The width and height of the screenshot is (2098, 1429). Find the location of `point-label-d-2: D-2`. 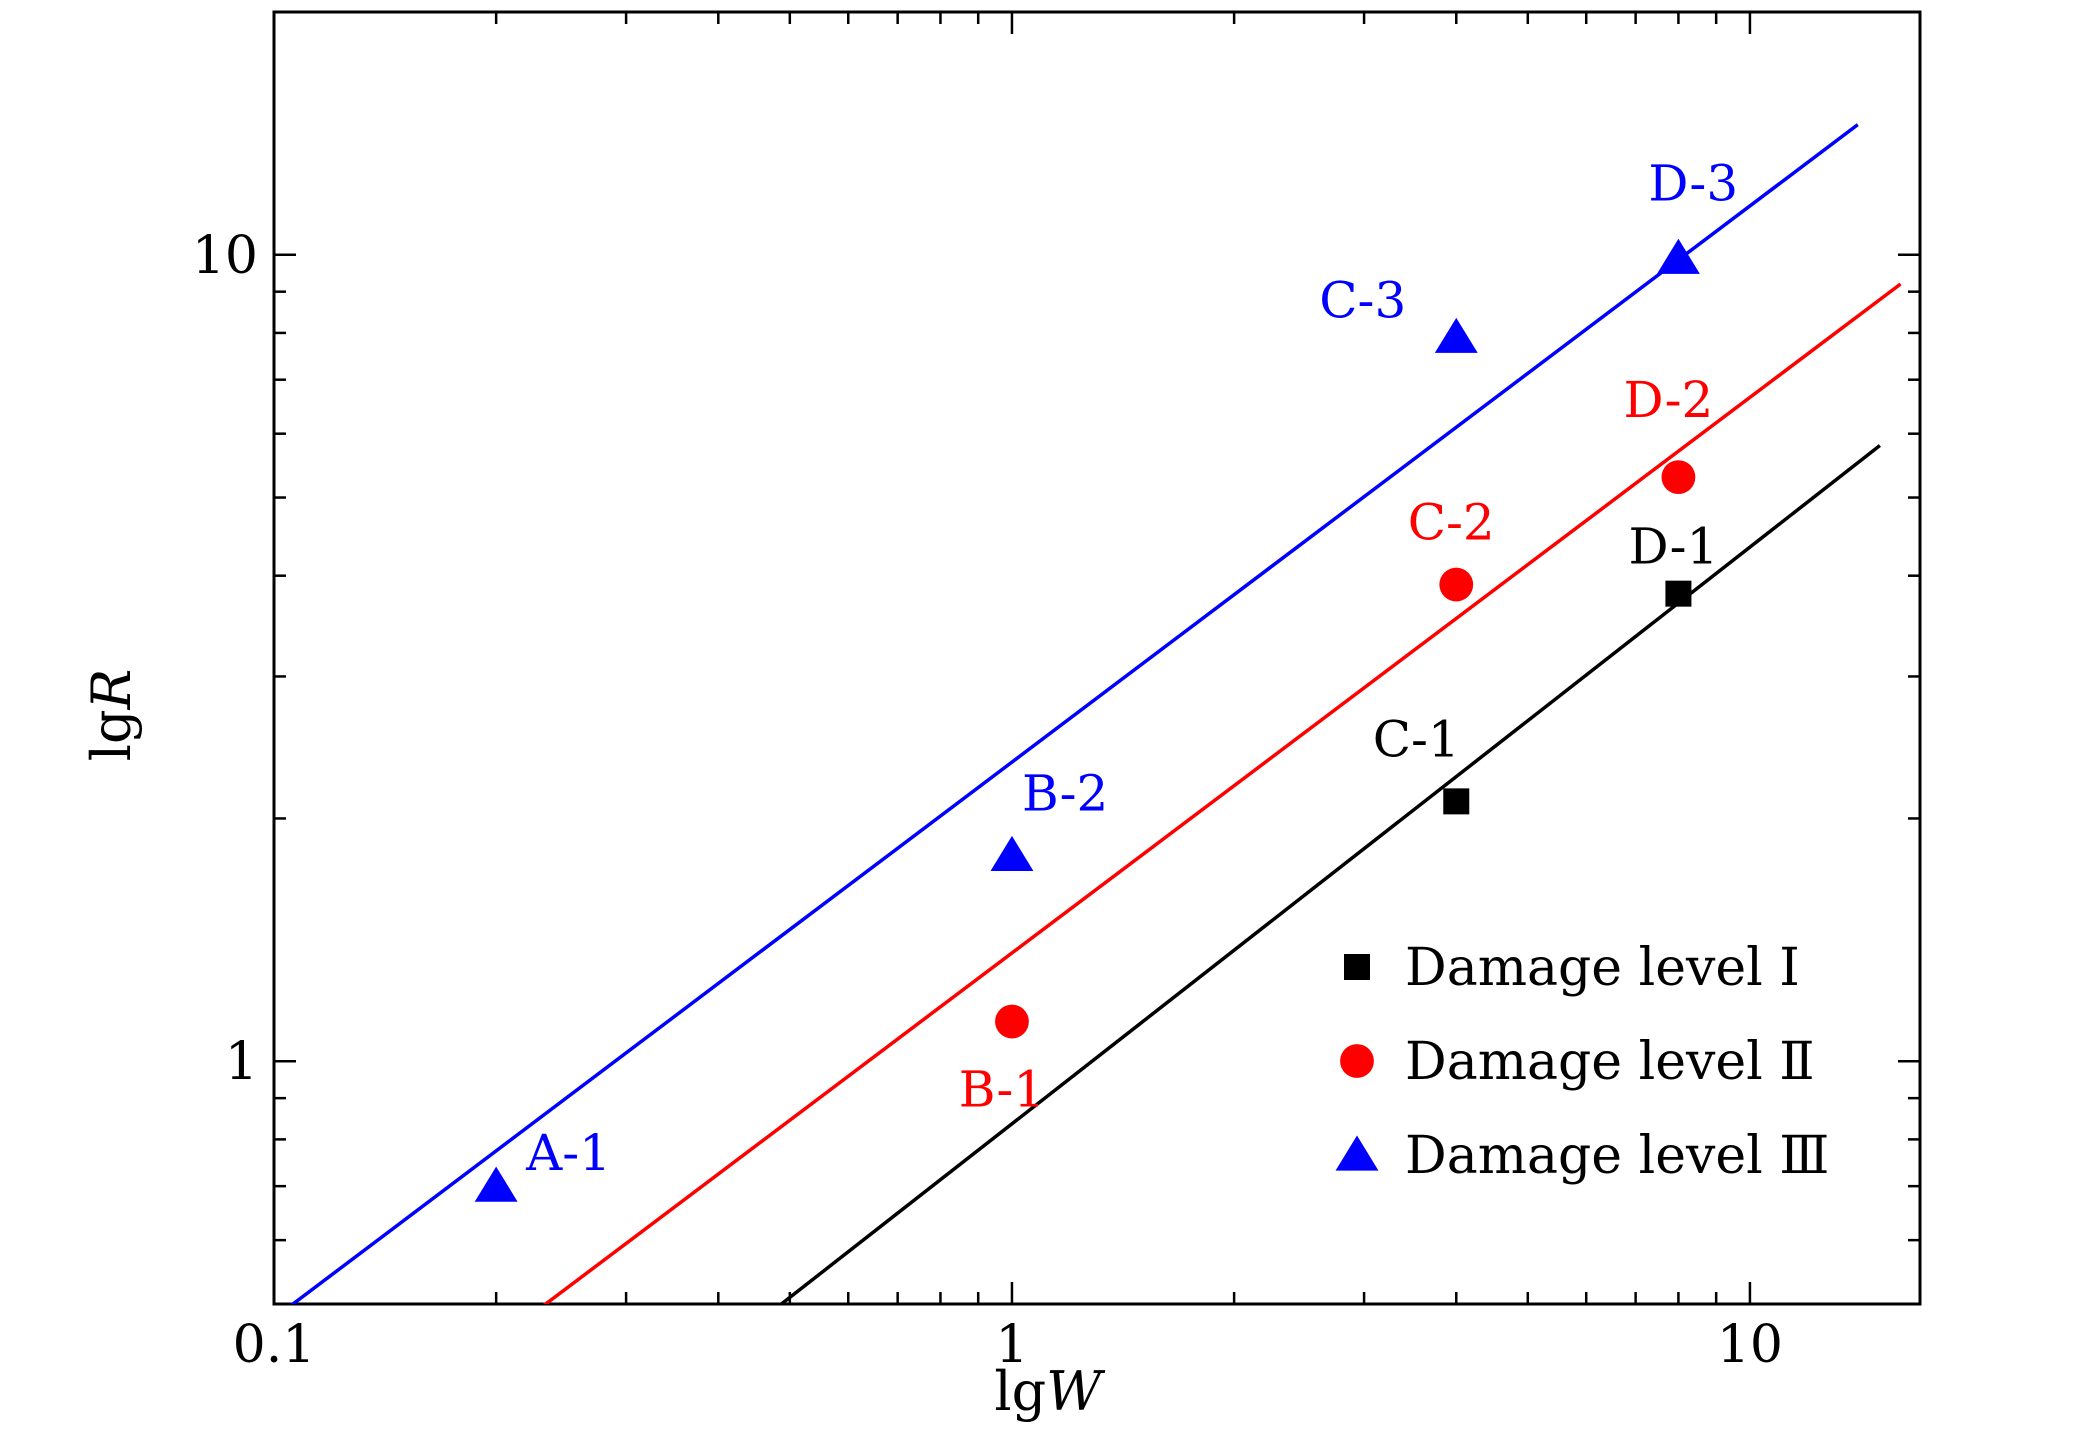

point-label-d-2: D-2 is located at coordinates (1669, 400).